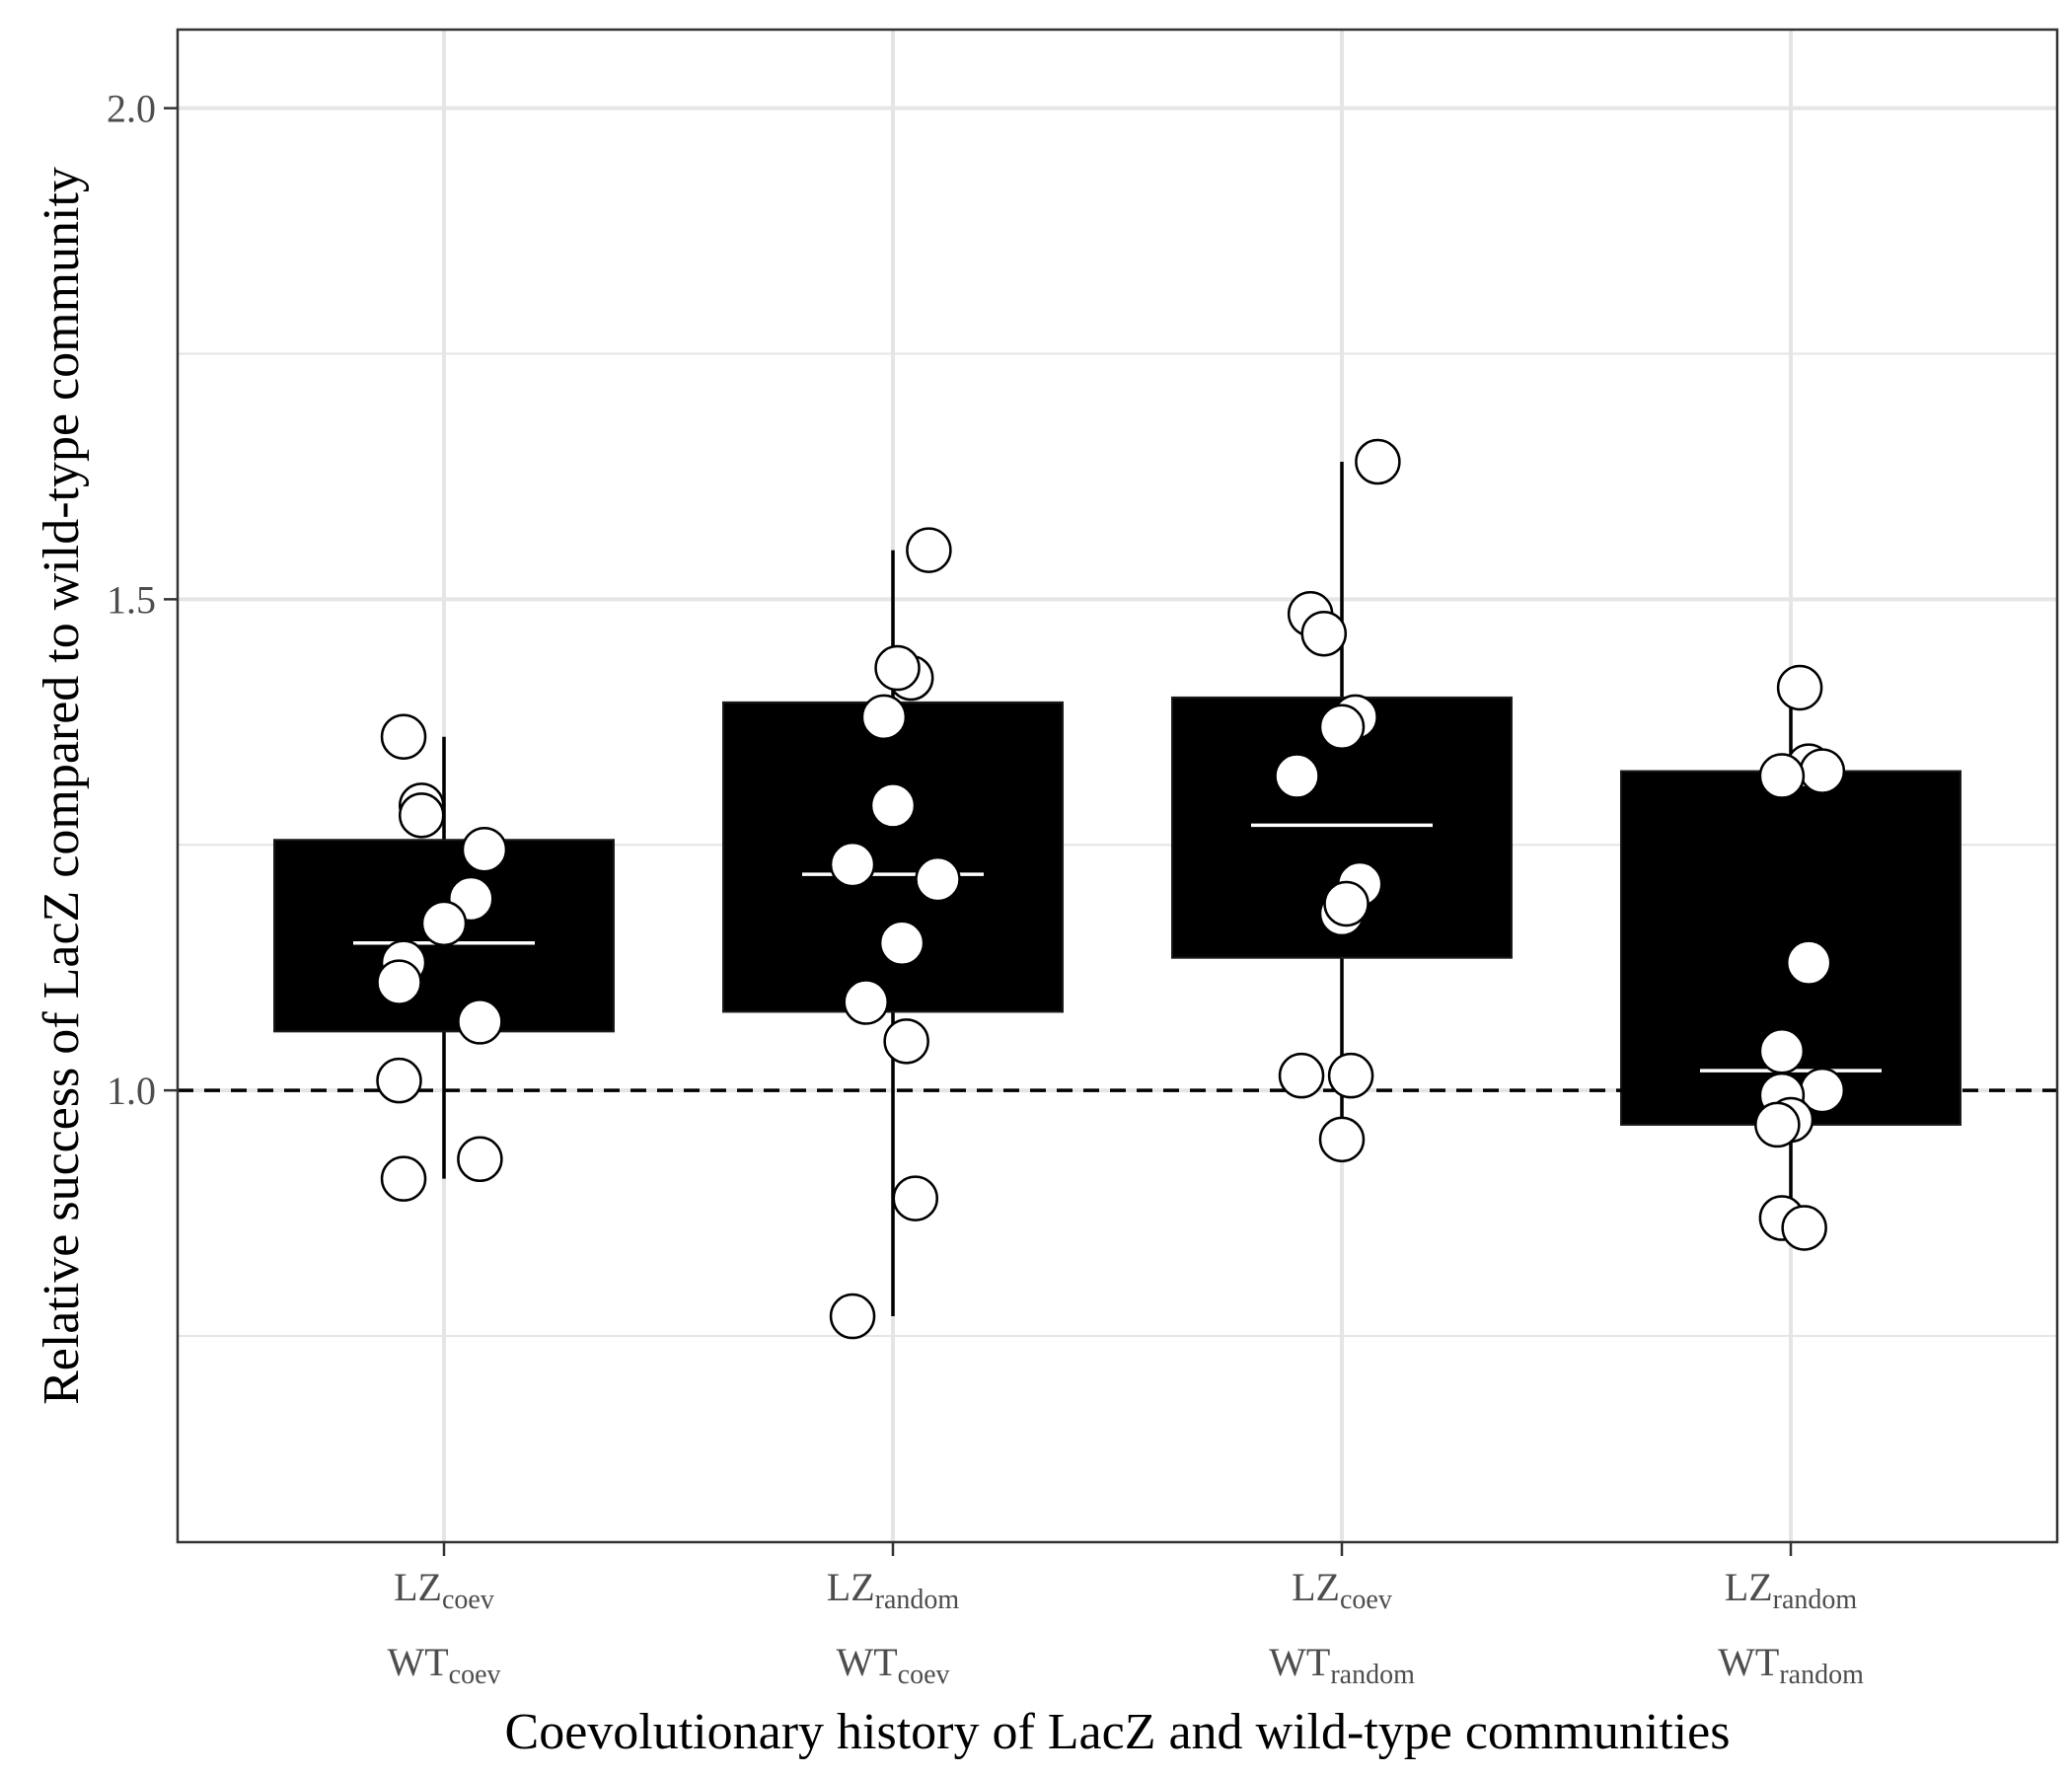  Describe the element at coordinates (893, 857) in the screenshot. I see `box-body` at that location.